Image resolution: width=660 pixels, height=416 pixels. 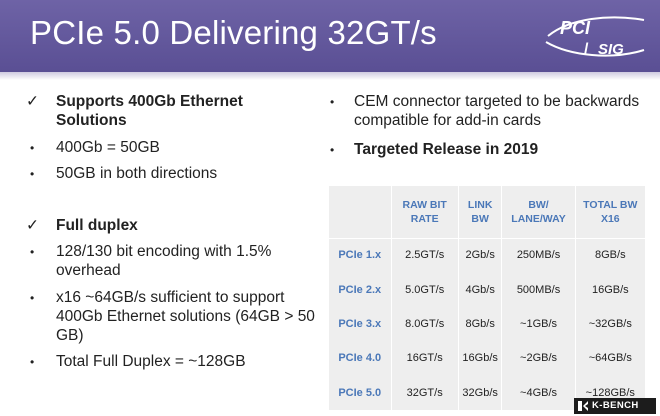 I want to click on table-cell: 8.0GT/s, so click(x=424, y=324).